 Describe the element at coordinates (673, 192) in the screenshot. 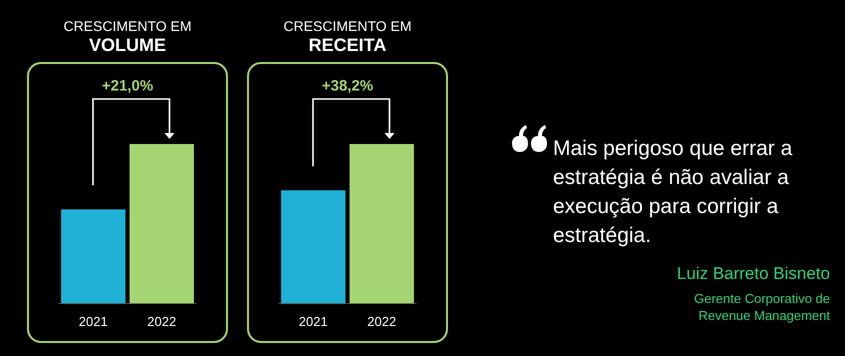

I see `text: Mais perigoso que errar a estratégia é não avaliar a execução para corrigir a estratégia.` at that location.